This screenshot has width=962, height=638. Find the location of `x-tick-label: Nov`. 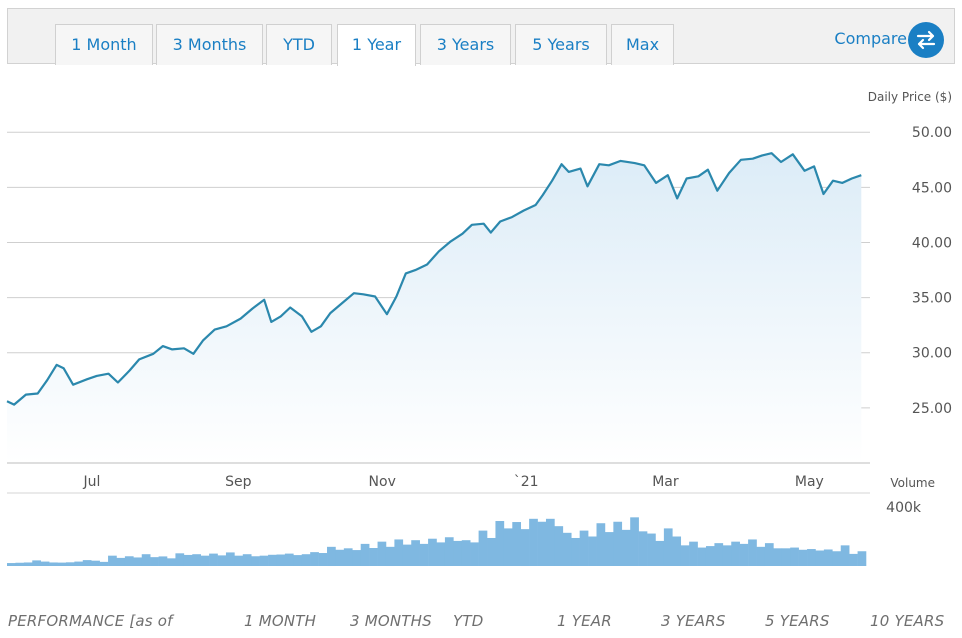

x-tick-label: Nov is located at coordinates (382, 482).